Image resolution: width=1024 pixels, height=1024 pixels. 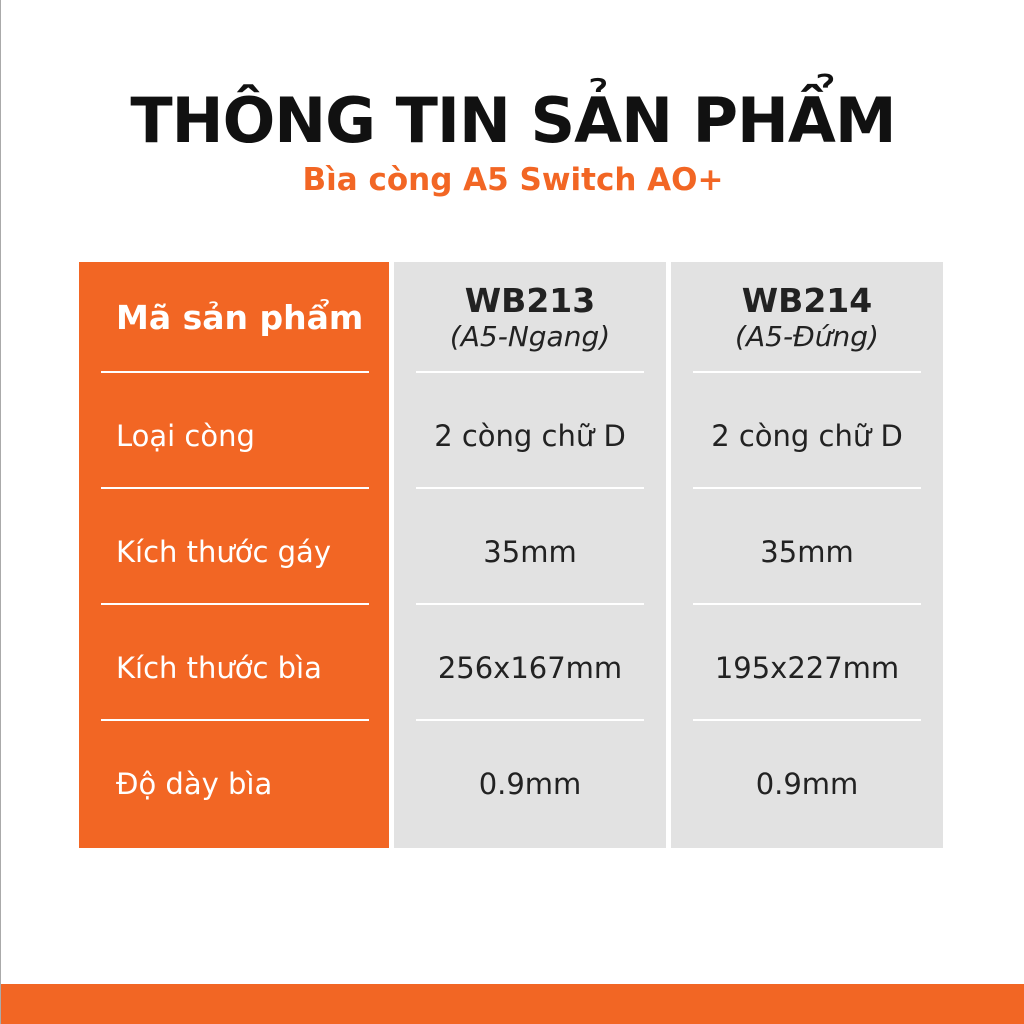 What do you see at coordinates (219, 668) in the screenshot?
I see `label-cover-size: Kích thước bìa` at bounding box center [219, 668].